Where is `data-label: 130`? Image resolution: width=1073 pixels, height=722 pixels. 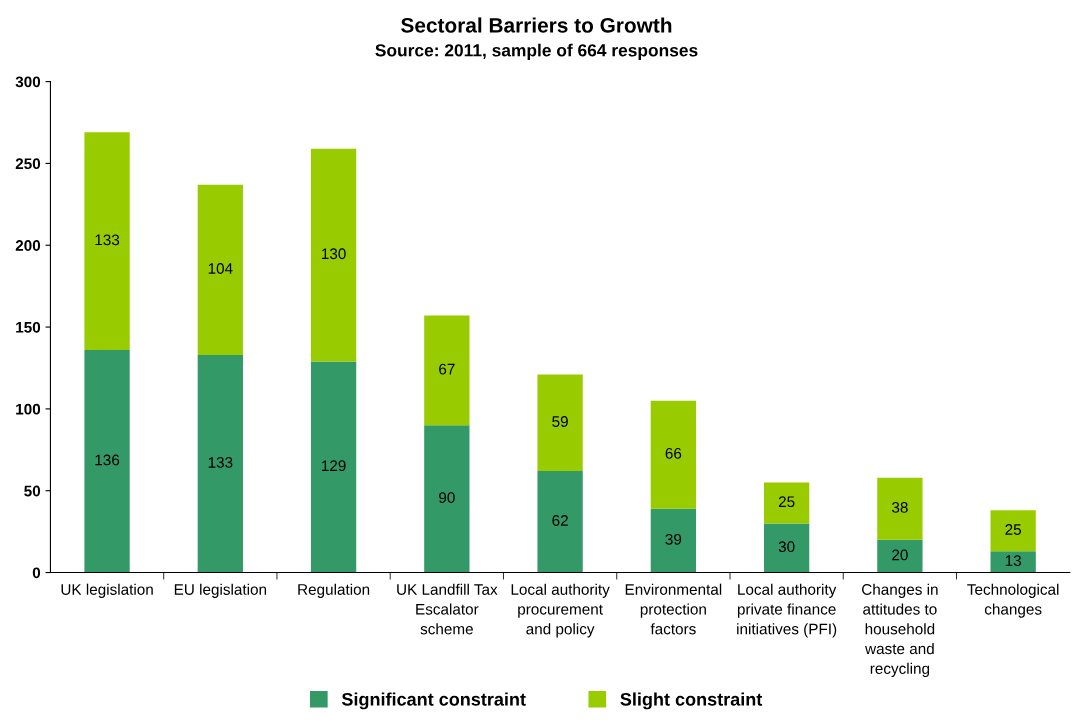
data-label: 130 is located at coordinates (334, 254).